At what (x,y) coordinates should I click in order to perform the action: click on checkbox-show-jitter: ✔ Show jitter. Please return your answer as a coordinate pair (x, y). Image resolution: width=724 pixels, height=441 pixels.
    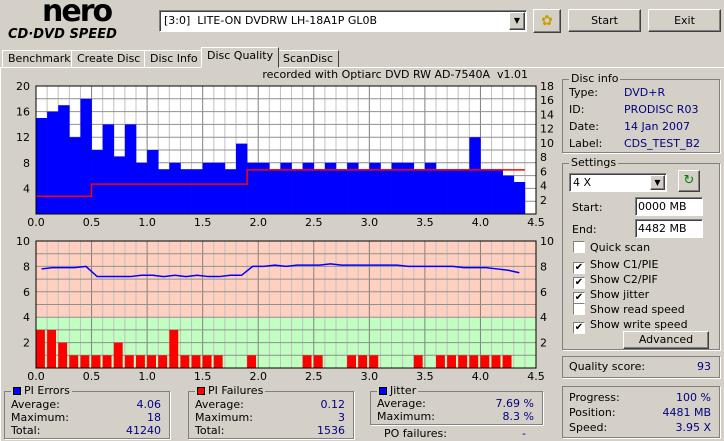
    Looking at the image, I should click on (611, 296).